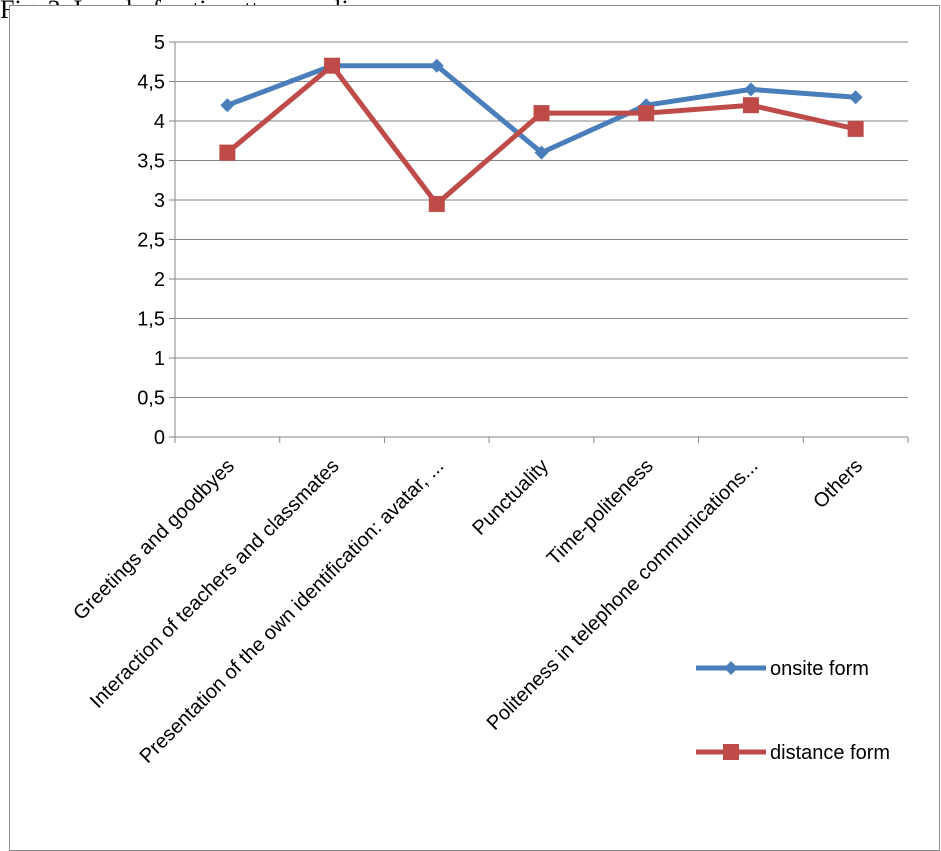 This screenshot has height=851, width=941. I want to click on y-tick-label: 2,5, so click(151, 241).